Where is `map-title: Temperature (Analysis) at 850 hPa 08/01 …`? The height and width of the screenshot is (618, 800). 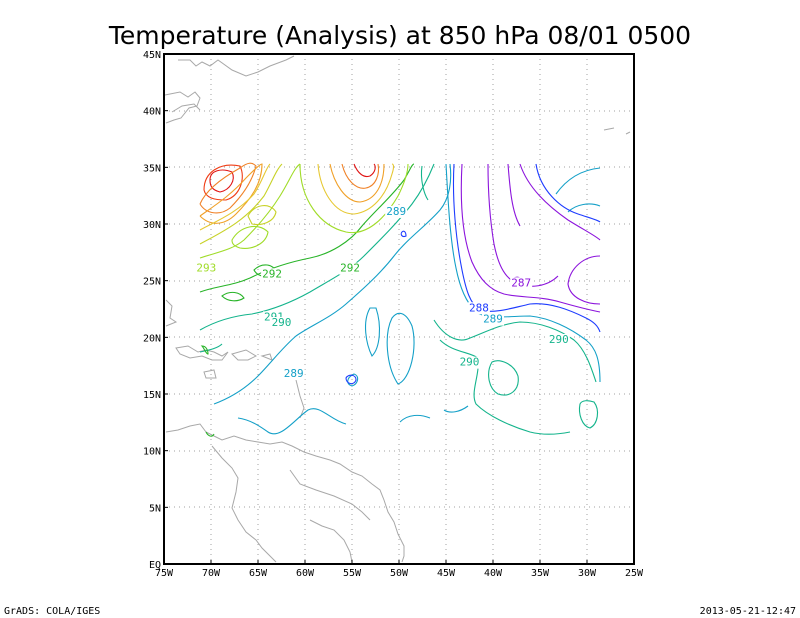 map-title: Temperature (Analysis) at 850 hPa 08/01 … is located at coordinates (399, 35).